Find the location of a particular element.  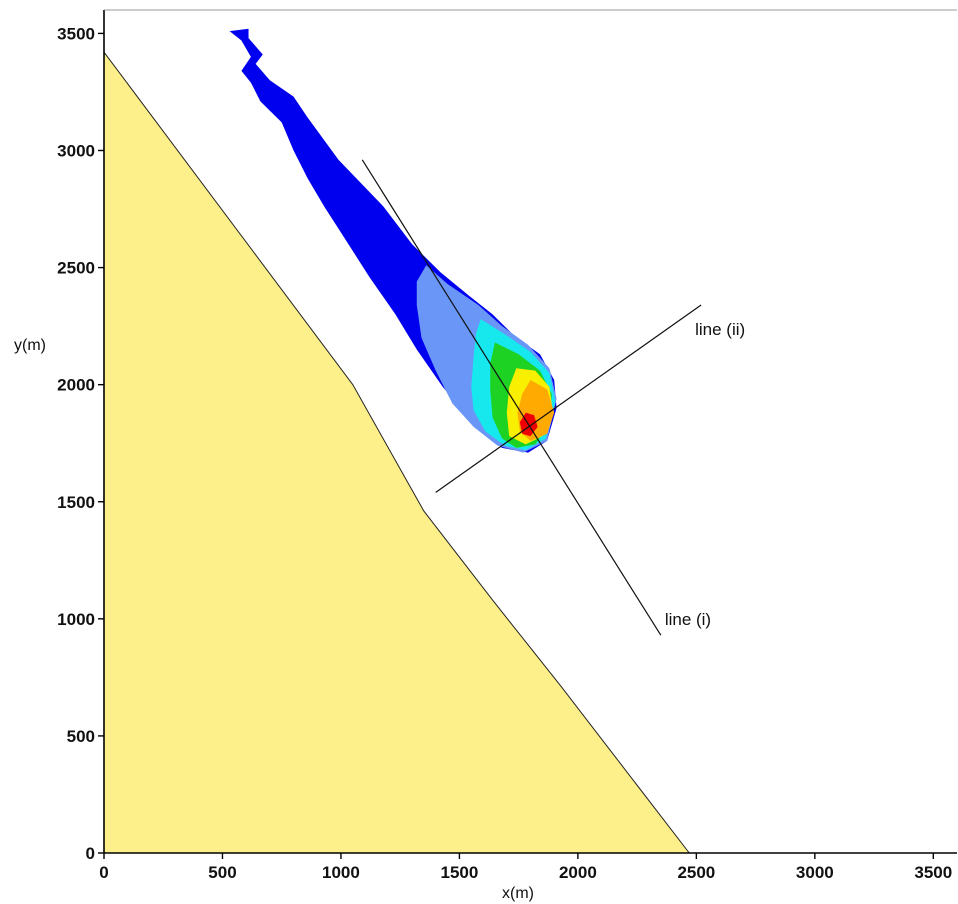

y-tick-label: 1000 is located at coordinates (76, 619).